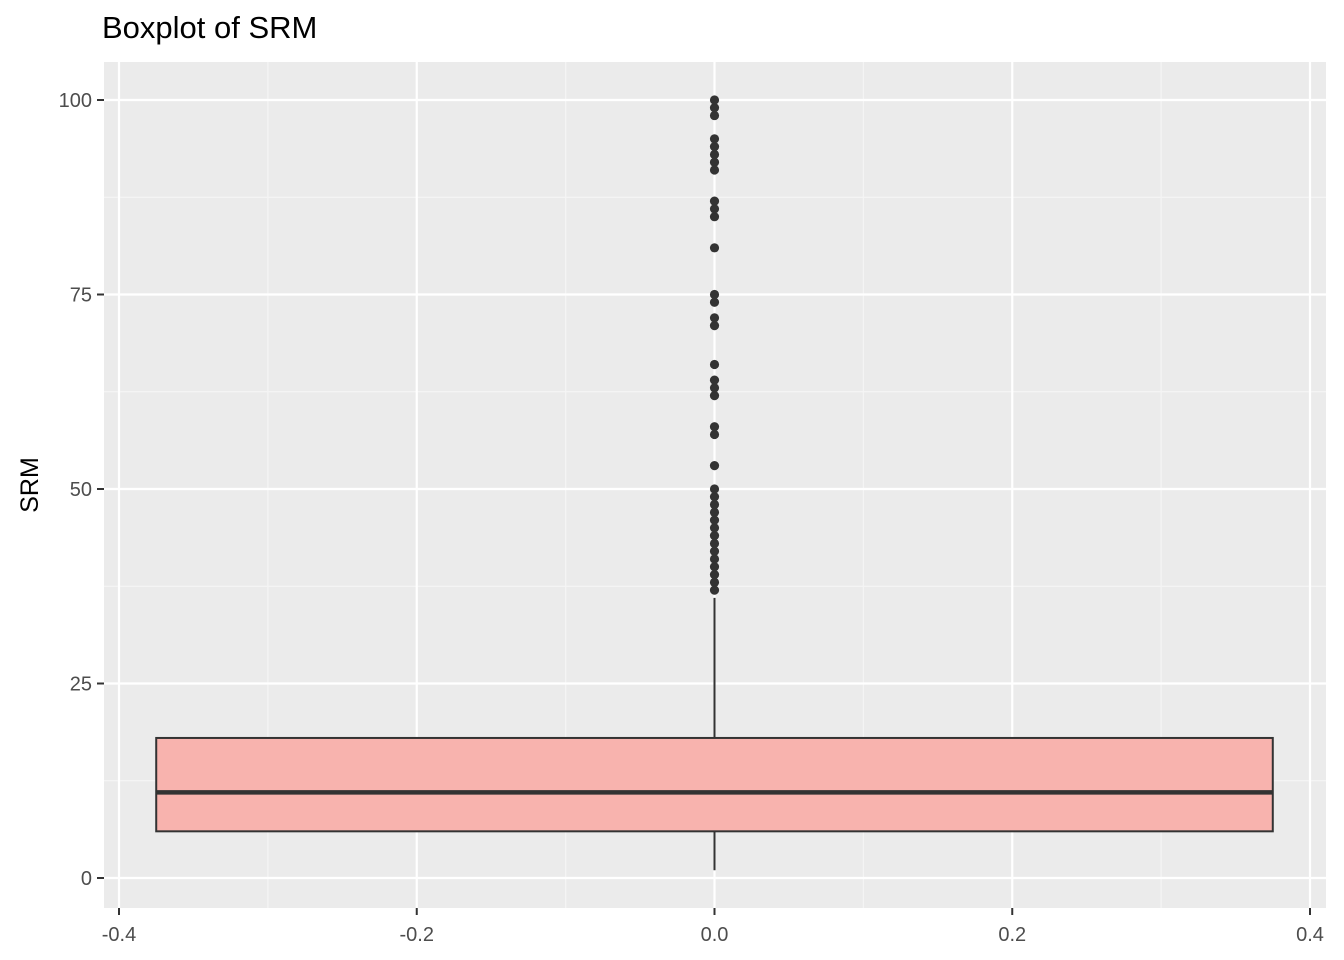 Image resolution: width=1344 pixels, height=960 pixels. What do you see at coordinates (715, 935) in the screenshot?
I see `x-tick-label: 0.0` at bounding box center [715, 935].